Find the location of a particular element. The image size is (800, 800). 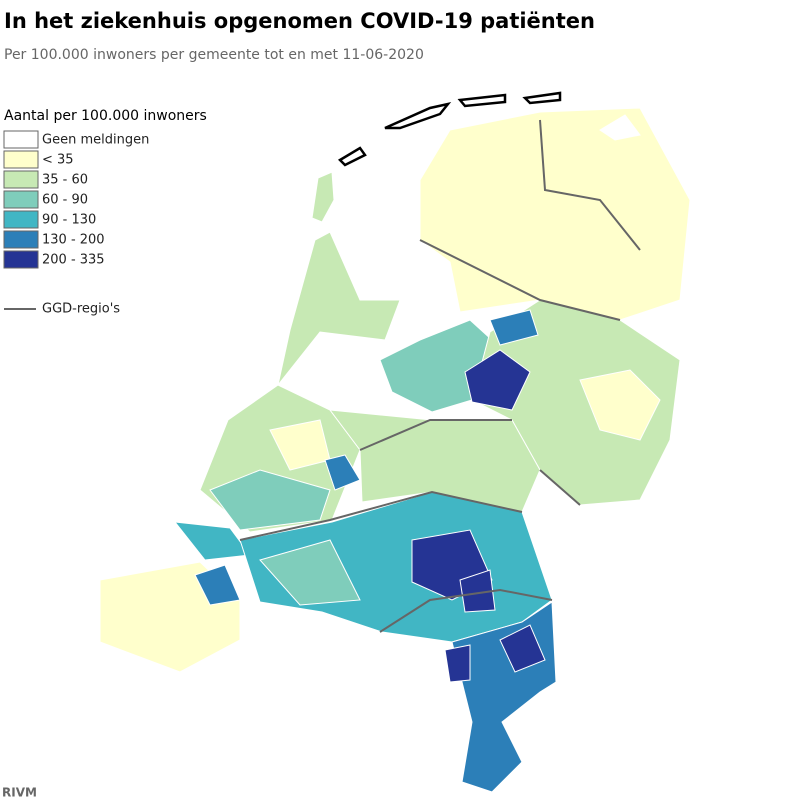

legend-label: 60 - 90 is located at coordinates (65, 200).